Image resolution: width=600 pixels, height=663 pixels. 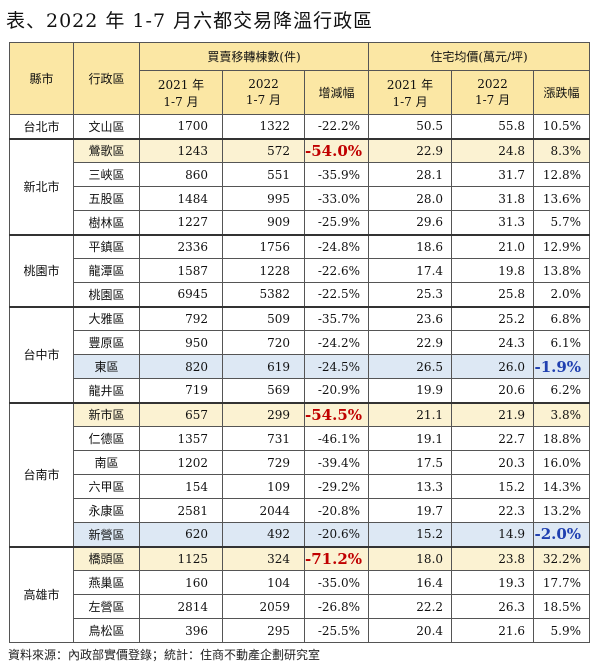 I want to click on price-2021-cell: 19.1, so click(x=410, y=438).